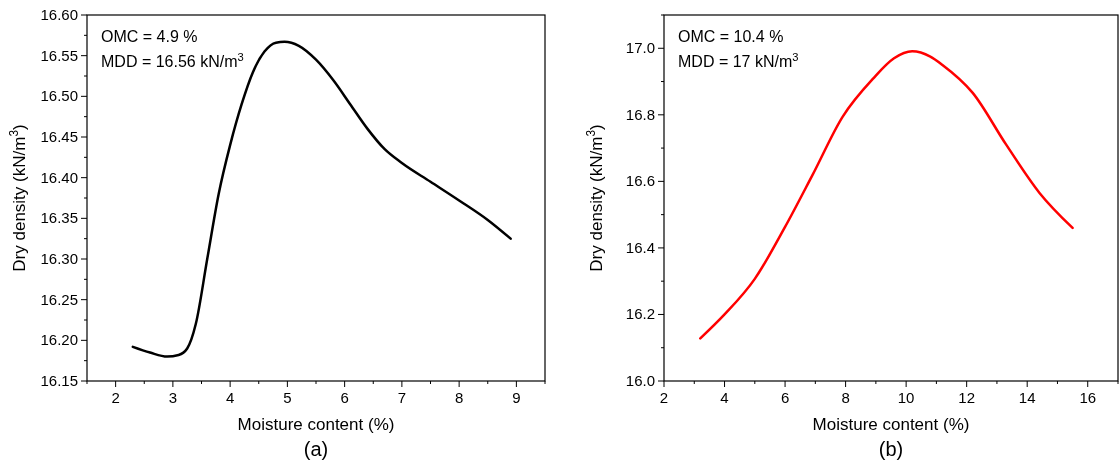  I want to click on y-tick-label: 16.15, so click(59, 380).